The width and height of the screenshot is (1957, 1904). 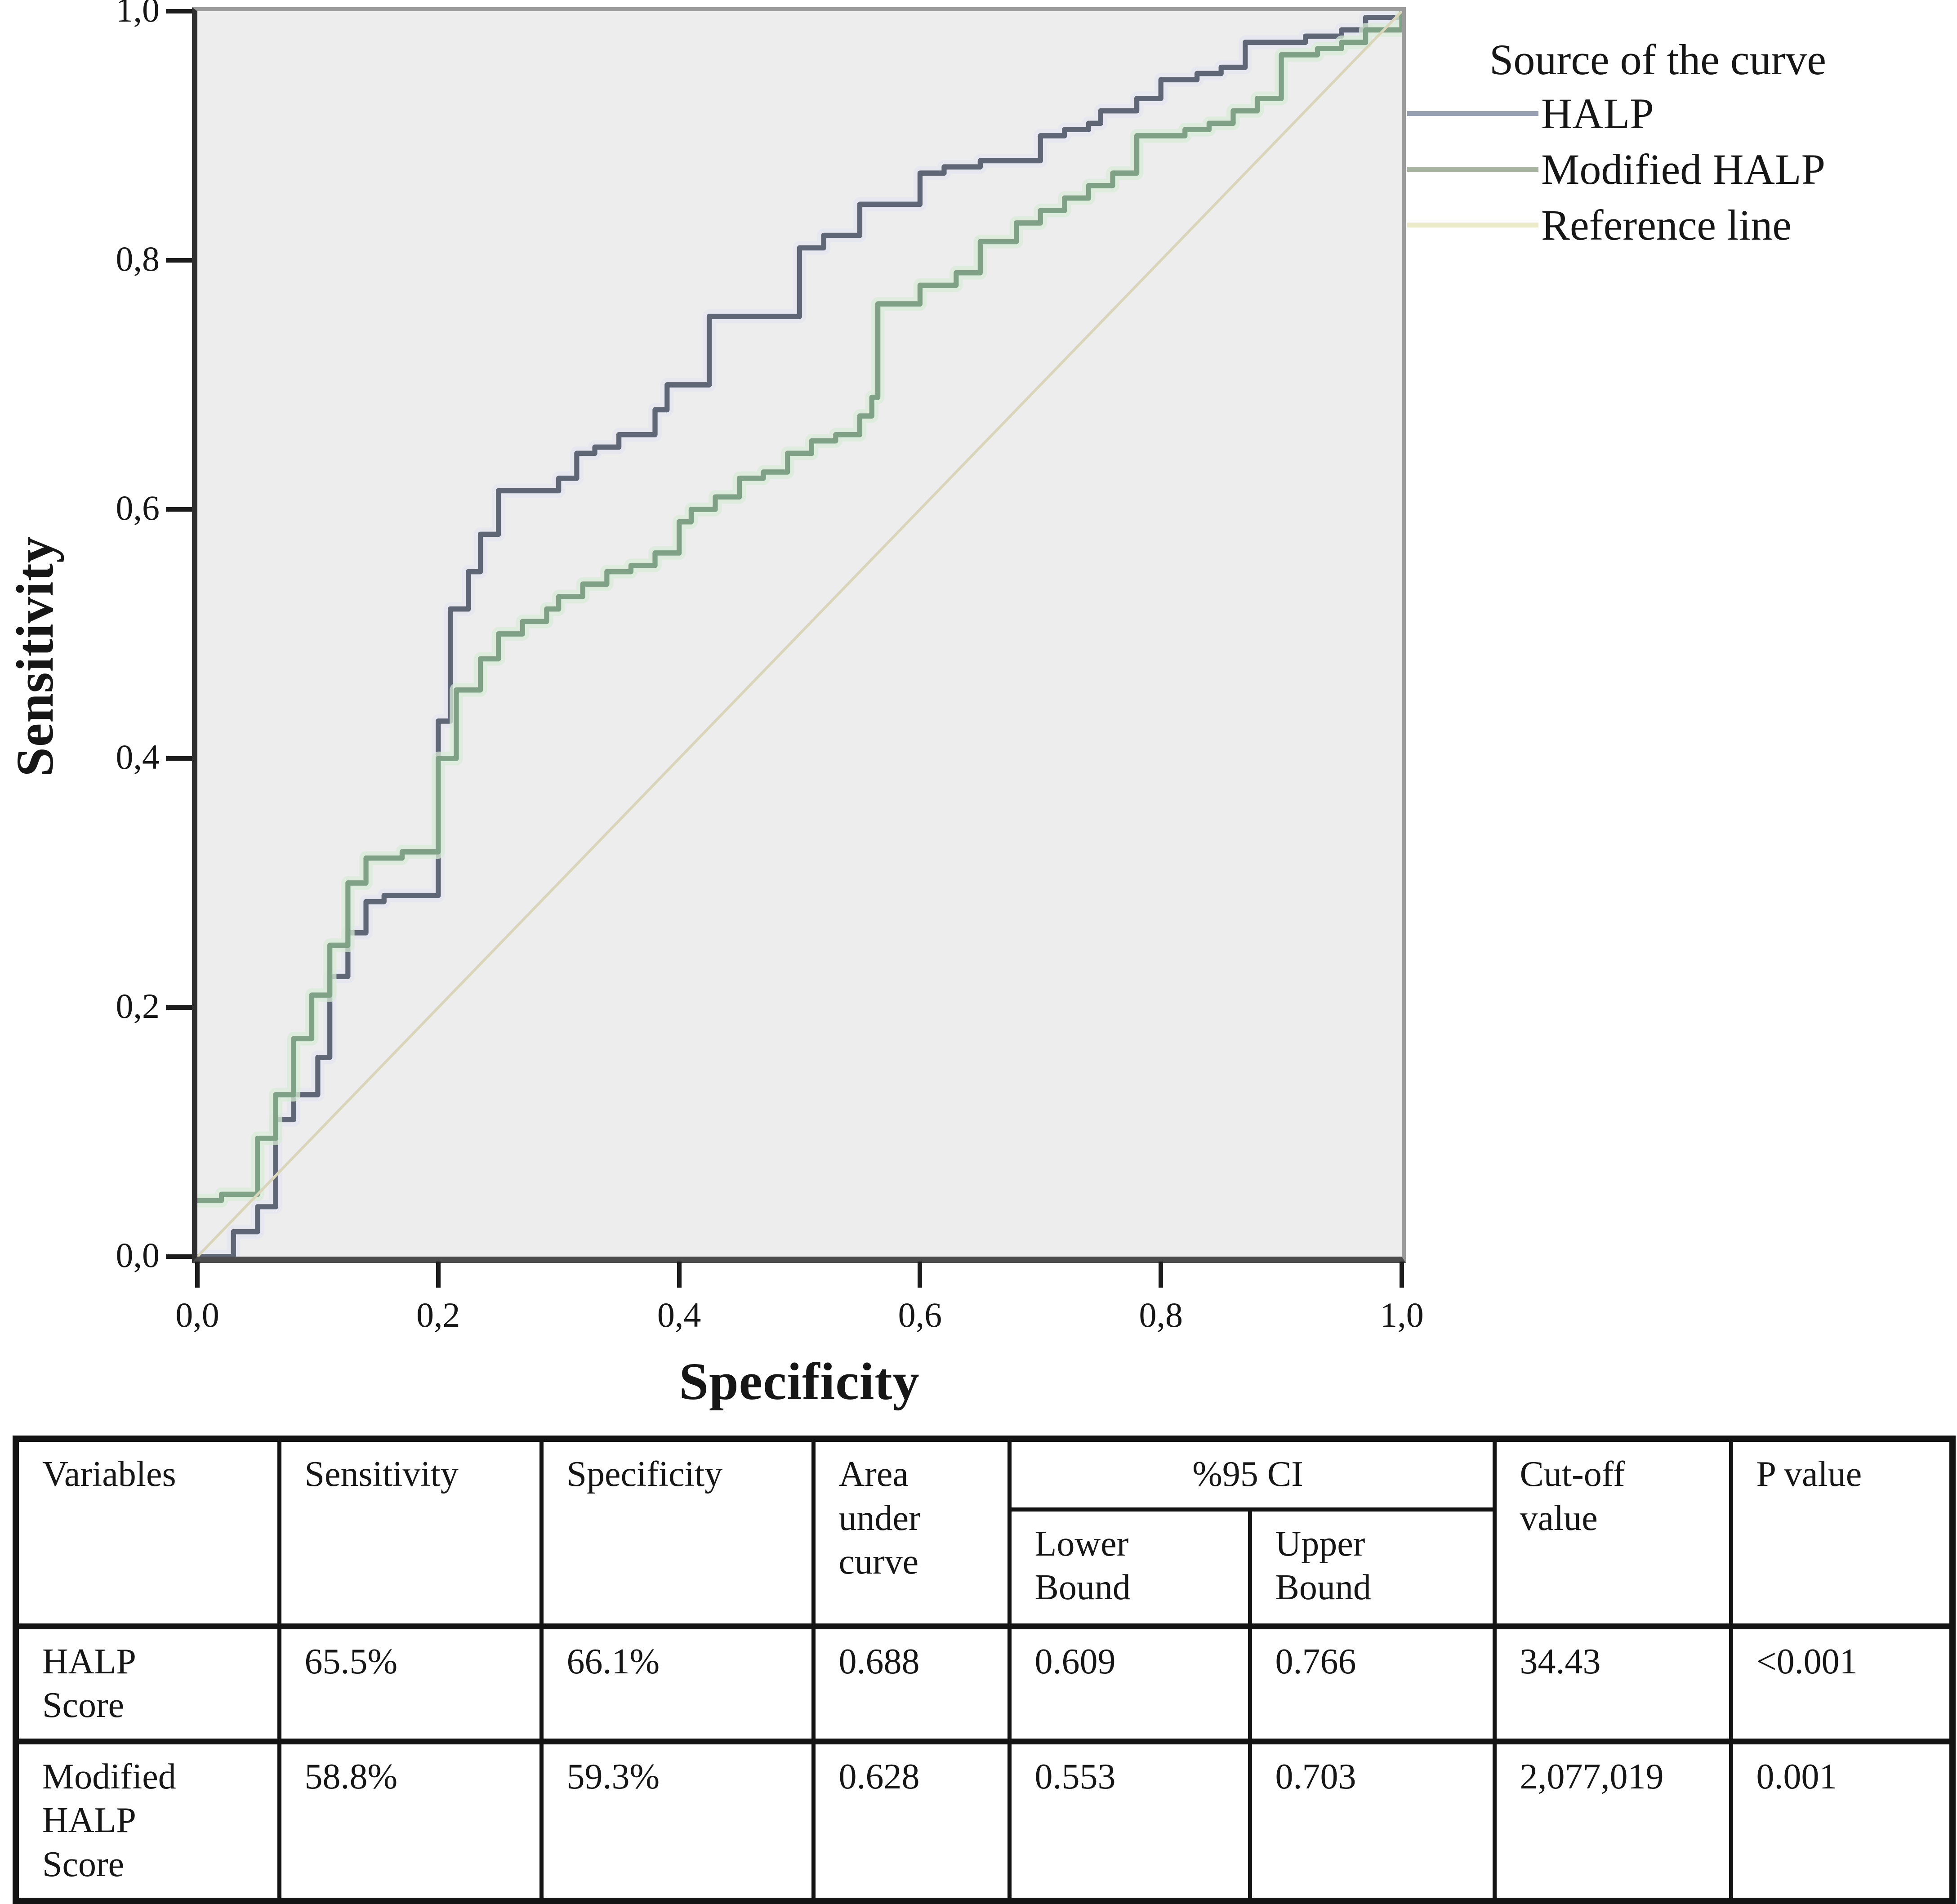 What do you see at coordinates (438, 1314) in the screenshot?
I see `x-tick-label: 0,2` at bounding box center [438, 1314].